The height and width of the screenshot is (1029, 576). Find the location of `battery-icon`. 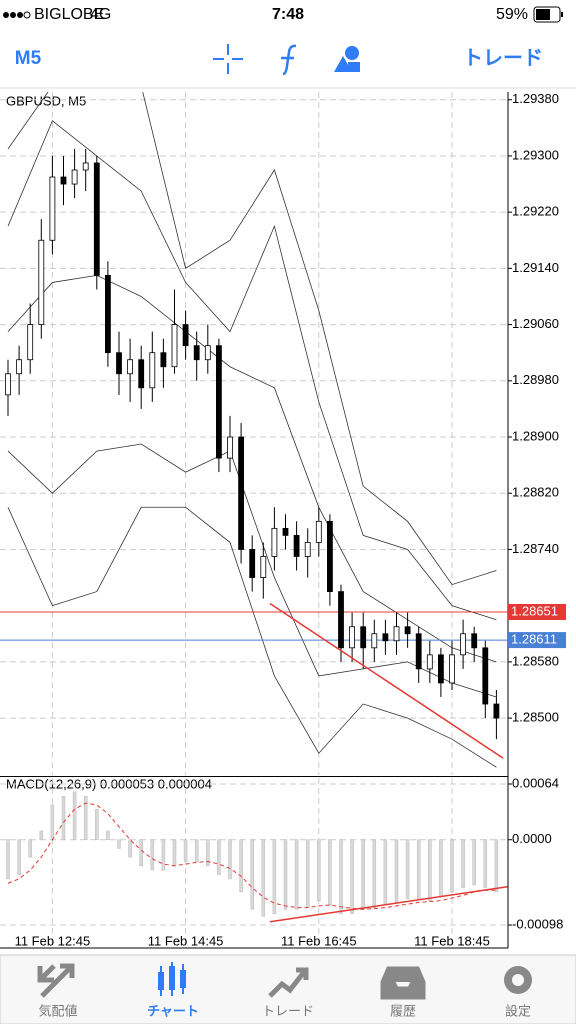

battery-icon is located at coordinates (548, 14).